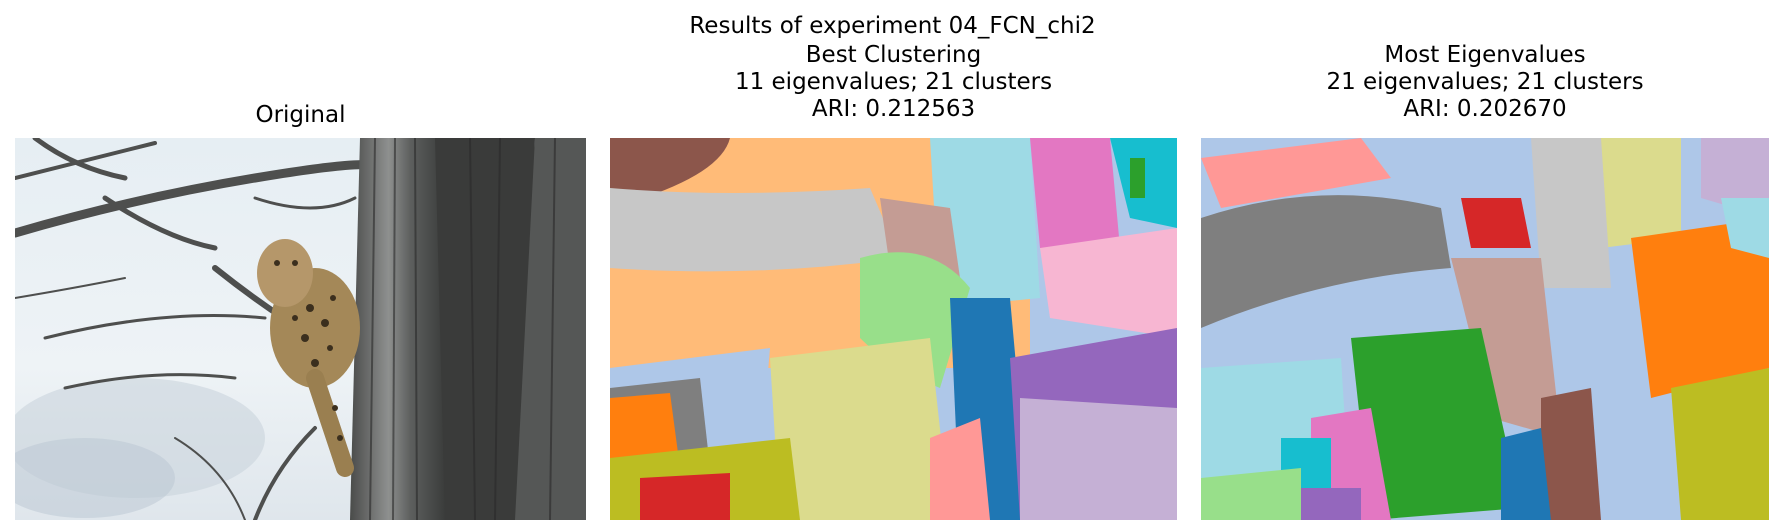  Describe the element at coordinates (1485, 82) in the screenshot. I see `panel-subtitle-eigenvalues-clusters: 21 eigenvalues; 21 clusters` at that location.